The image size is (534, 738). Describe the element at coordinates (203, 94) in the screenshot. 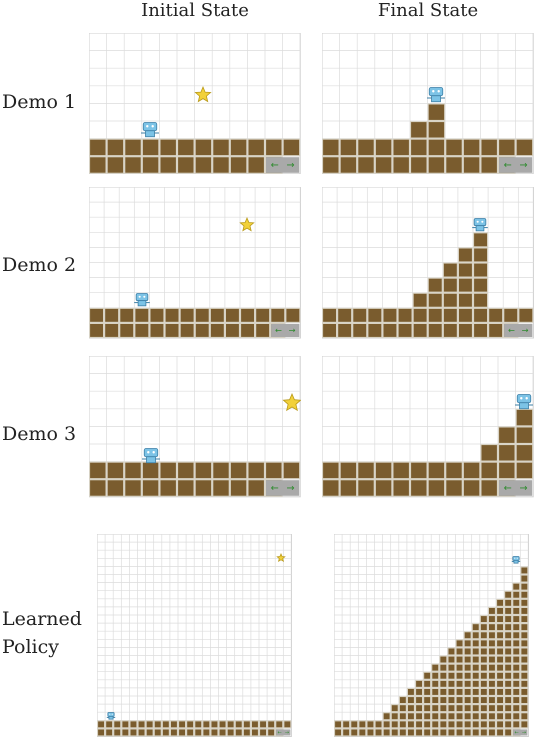

I see `star-icon` at that location.